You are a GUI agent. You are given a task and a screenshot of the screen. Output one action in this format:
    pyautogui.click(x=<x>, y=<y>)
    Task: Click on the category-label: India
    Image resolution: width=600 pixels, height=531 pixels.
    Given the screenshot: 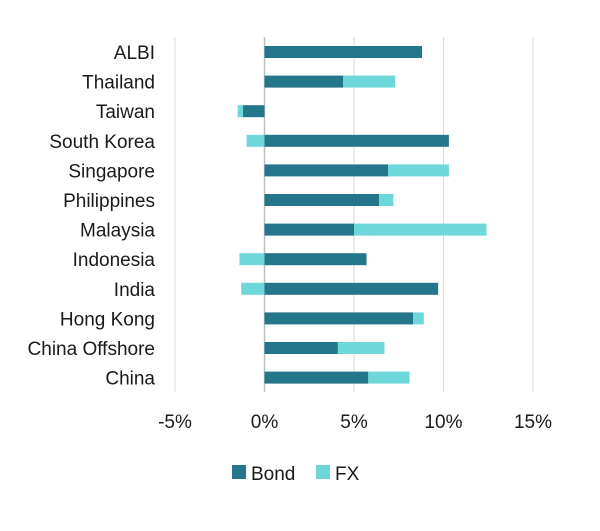 What is the action you would take?
    pyautogui.click(x=135, y=290)
    